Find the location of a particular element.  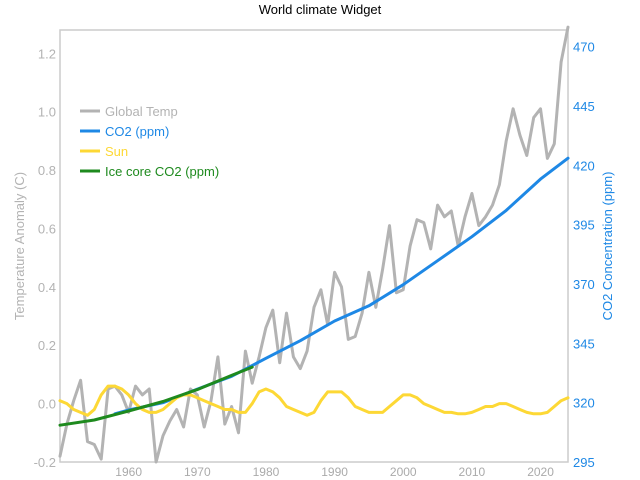

y-tick-label-left: 1.2 is located at coordinates (47, 53).